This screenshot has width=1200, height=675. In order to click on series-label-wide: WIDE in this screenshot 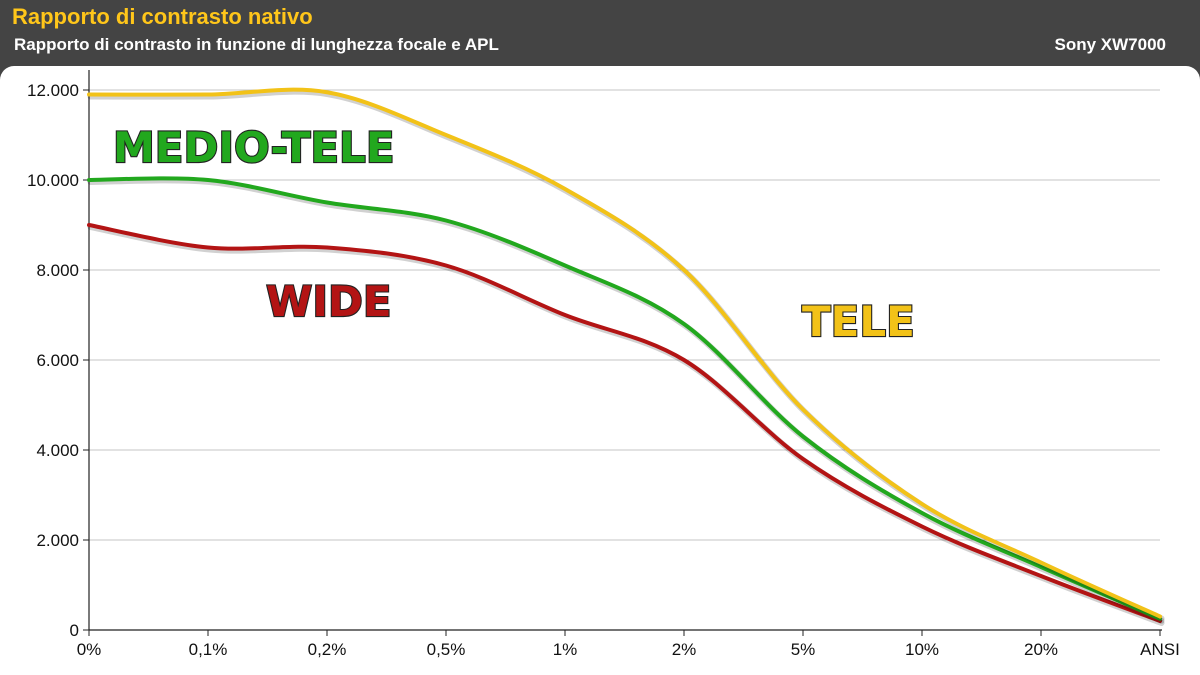, I will do `click(329, 301)`.